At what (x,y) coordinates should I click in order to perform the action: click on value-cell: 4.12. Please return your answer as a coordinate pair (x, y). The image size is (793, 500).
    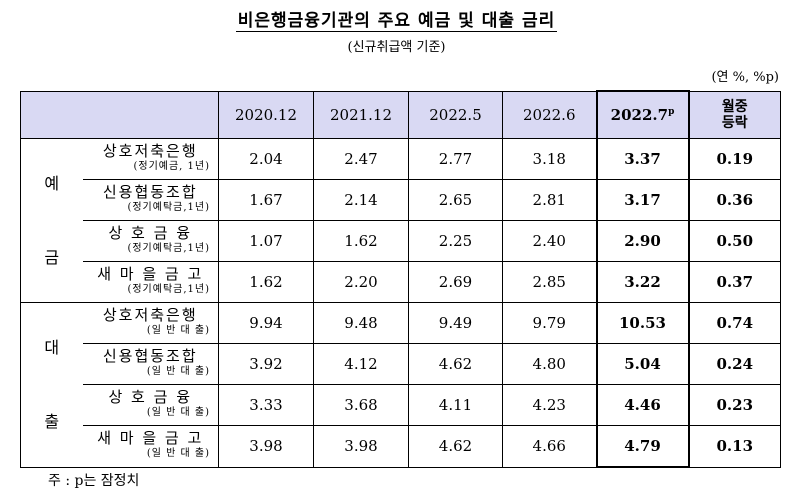
    Looking at the image, I should click on (361, 364).